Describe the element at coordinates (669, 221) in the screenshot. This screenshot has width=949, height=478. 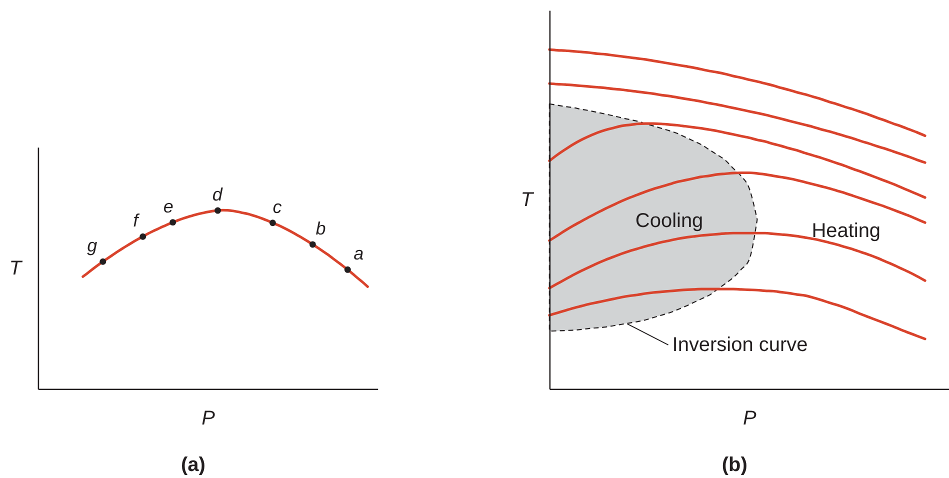
I see `annotation: Cooling` at that location.